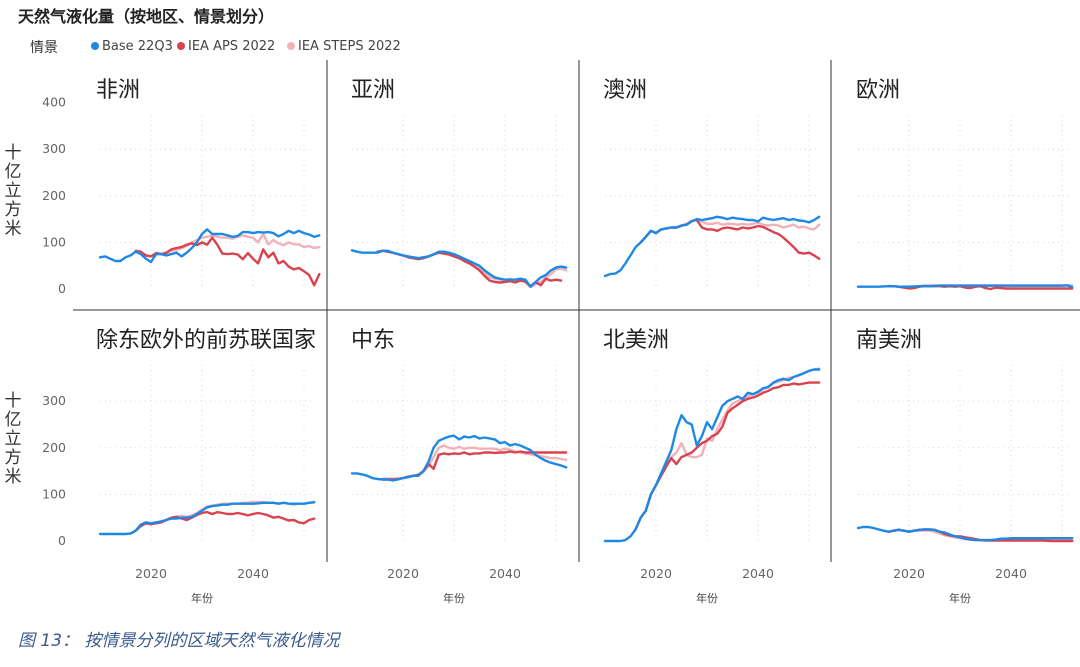 The image size is (1080, 667). What do you see at coordinates (54, 241) in the screenshot?
I see `y-tick-0-100: 100` at bounding box center [54, 241].